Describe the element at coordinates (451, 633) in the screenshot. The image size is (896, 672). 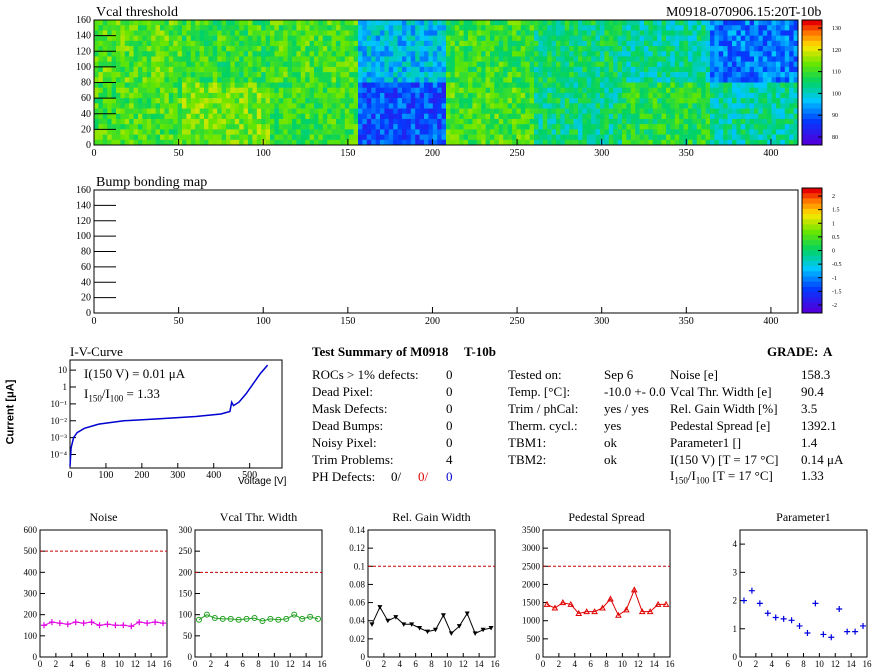
I see `data-point` at that location.